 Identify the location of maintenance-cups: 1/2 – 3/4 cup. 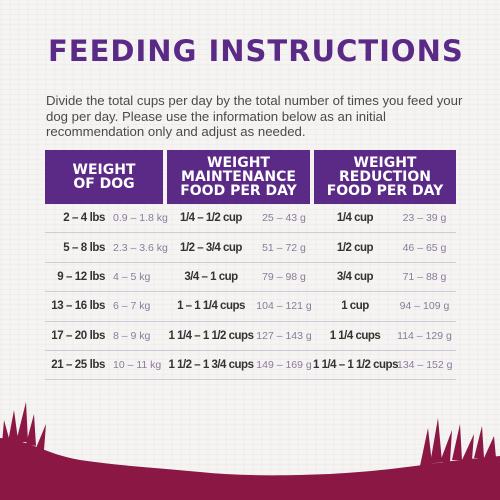
(211, 247).